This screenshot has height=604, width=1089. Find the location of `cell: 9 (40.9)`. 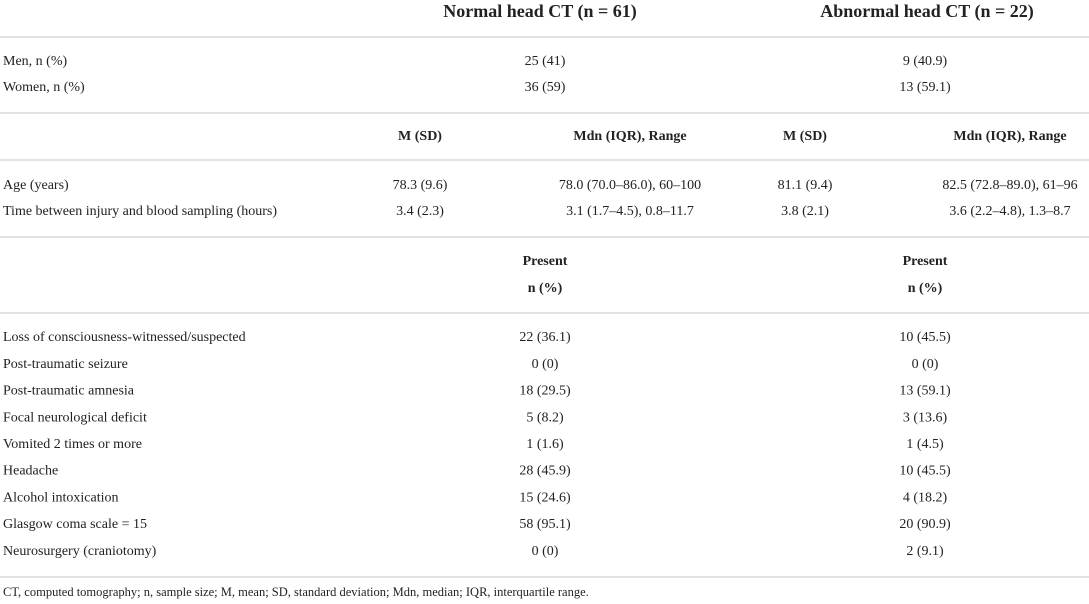

cell: 9 (40.9) is located at coordinates (925, 61).